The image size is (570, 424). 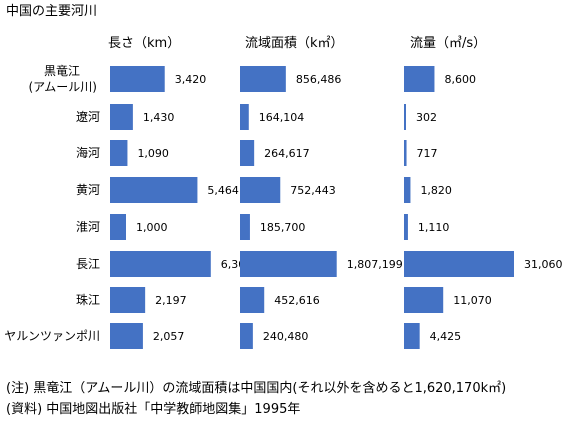 What do you see at coordinates (159, 117) in the screenshot?
I see `data-label: 1,430` at bounding box center [159, 117].